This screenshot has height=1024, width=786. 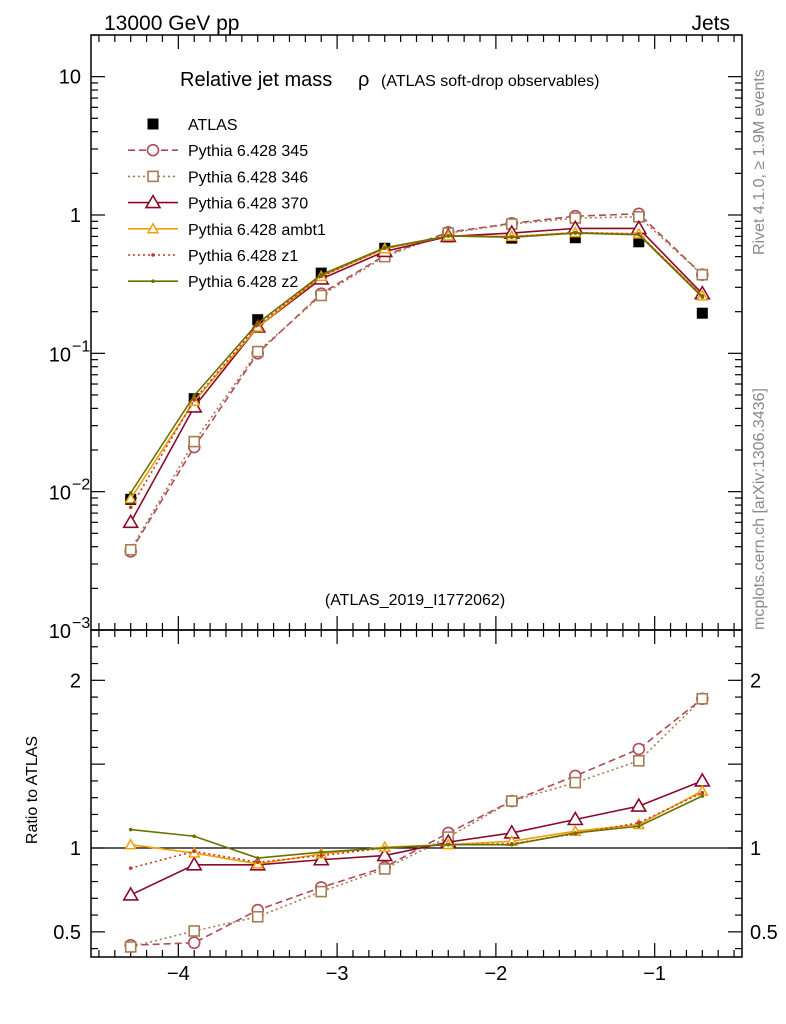 I want to click on legend-label: Pythia 6.428 z2, so click(x=243, y=282).